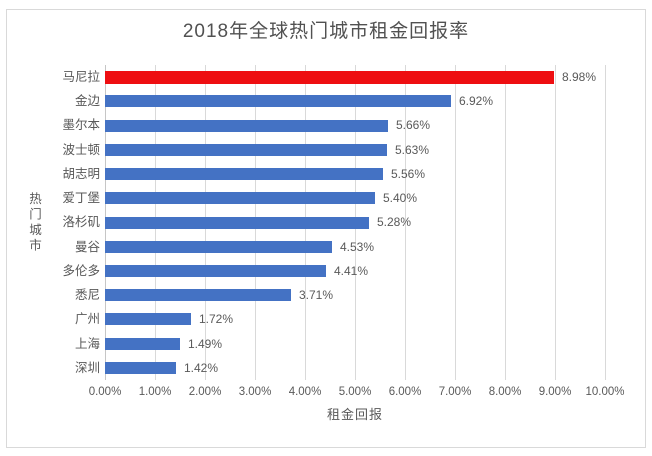  What do you see at coordinates (413, 125) in the screenshot?
I see `bar-value-label: 5.66%` at bounding box center [413, 125].